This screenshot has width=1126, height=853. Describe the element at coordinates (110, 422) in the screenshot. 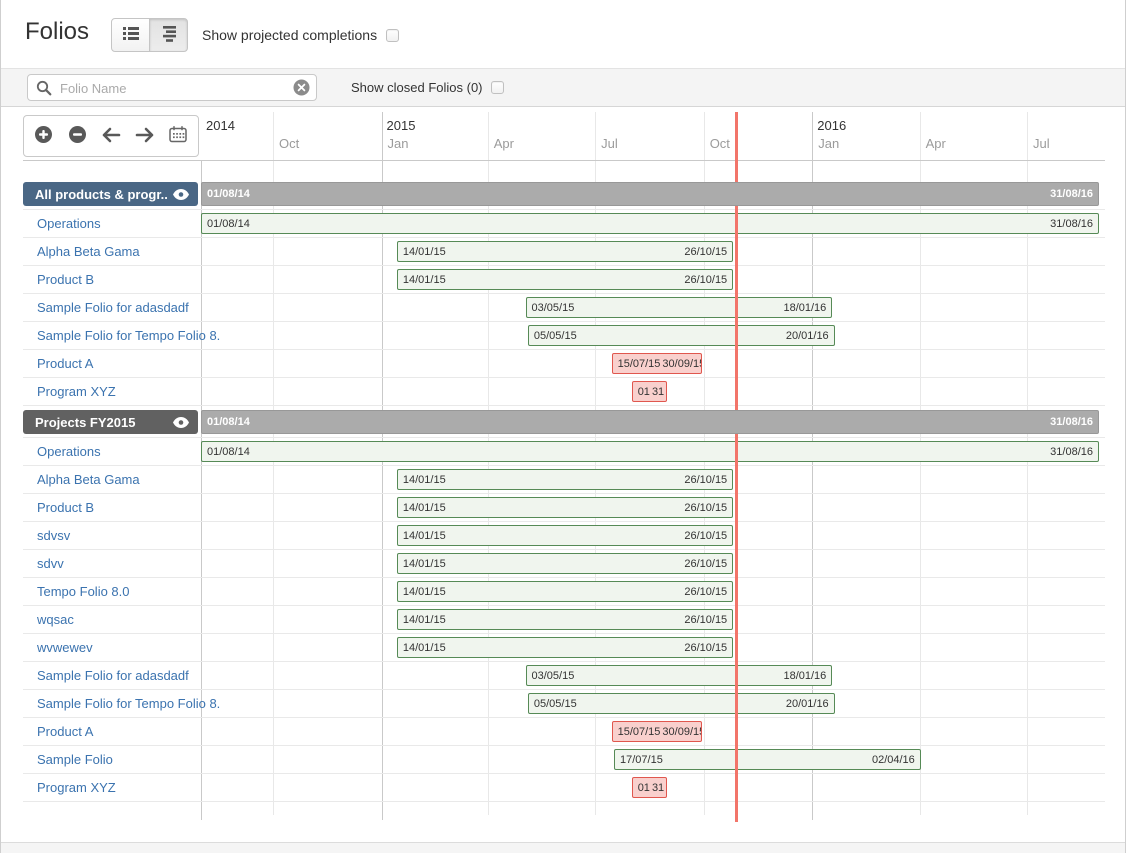

I see `group-header-label: Projects FY2015` at that location.